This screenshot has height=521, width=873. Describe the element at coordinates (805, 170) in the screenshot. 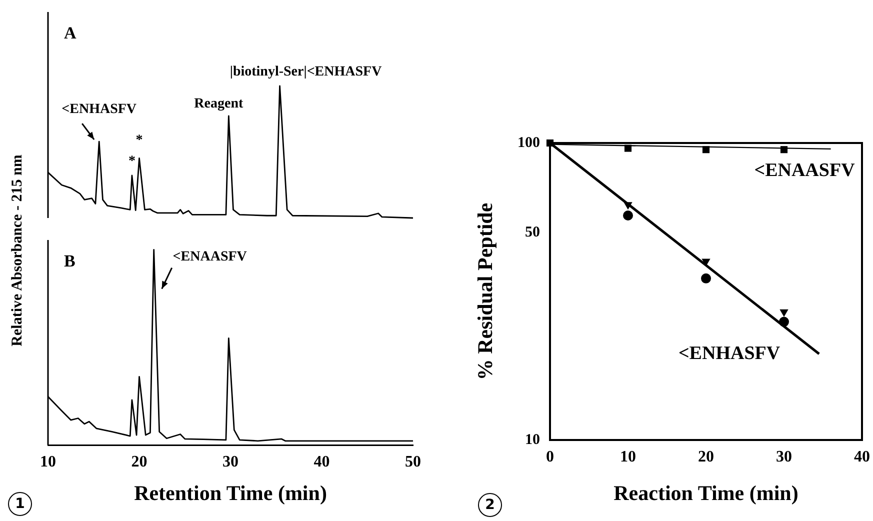

I see `series-label: <ENAASFV` at that location.